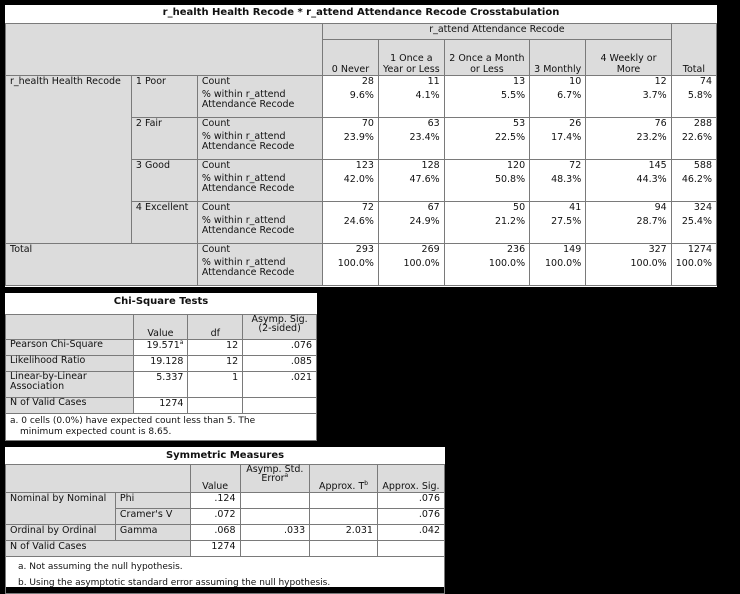  What do you see at coordinates (424, 179) in the screenshot?
I see `cell-pct: 47.6%` at bounding box center [424, 179].